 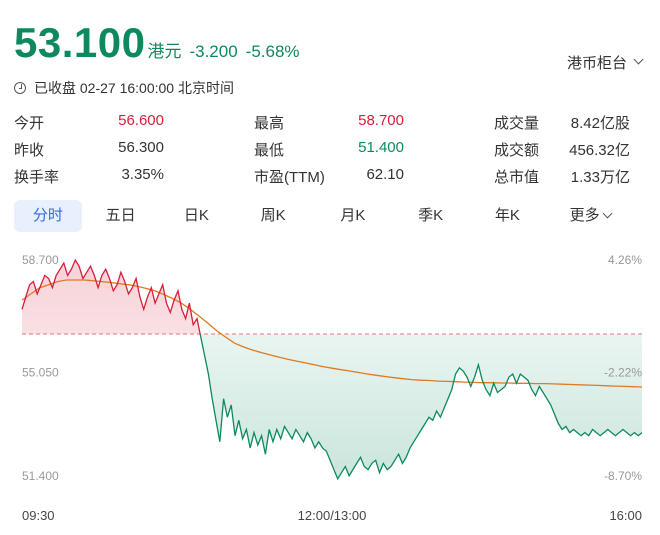 I want to click on stat-value: 3.35%, so click(x=142, y=174).